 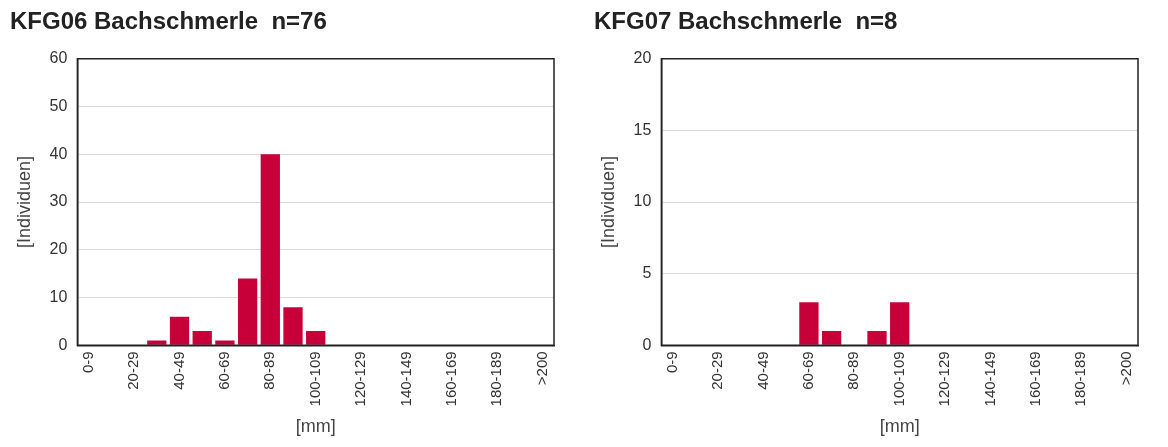 What do you see at coordinates (168, 21) in the screenshot?
I see `chart-title: KFG06 Bachschmerle n=76` at bounding box center [168, 21].